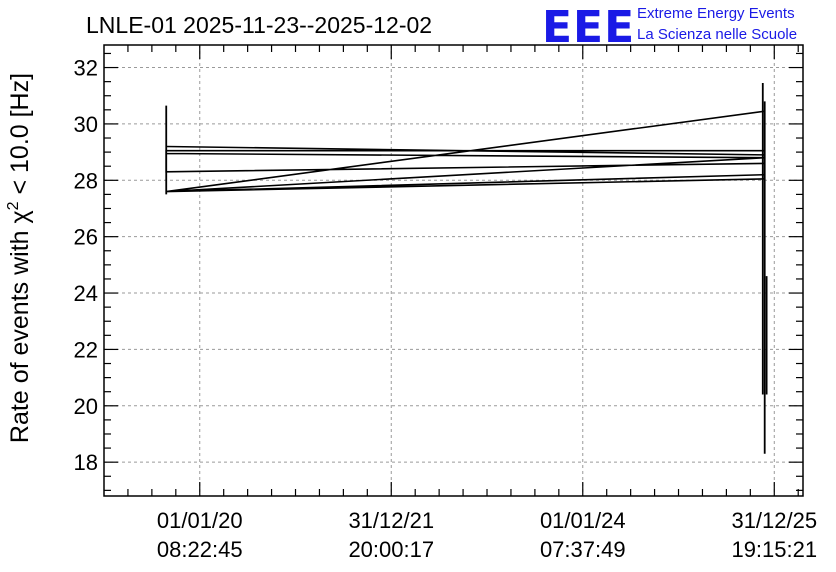 Image resolution: width=836 pixels, height=572 pixels. What do you see at coordinates (774, 520) in the screenshot?
I see `x-tick-label-date: 31/12/25` at bounding box center [774, 520].